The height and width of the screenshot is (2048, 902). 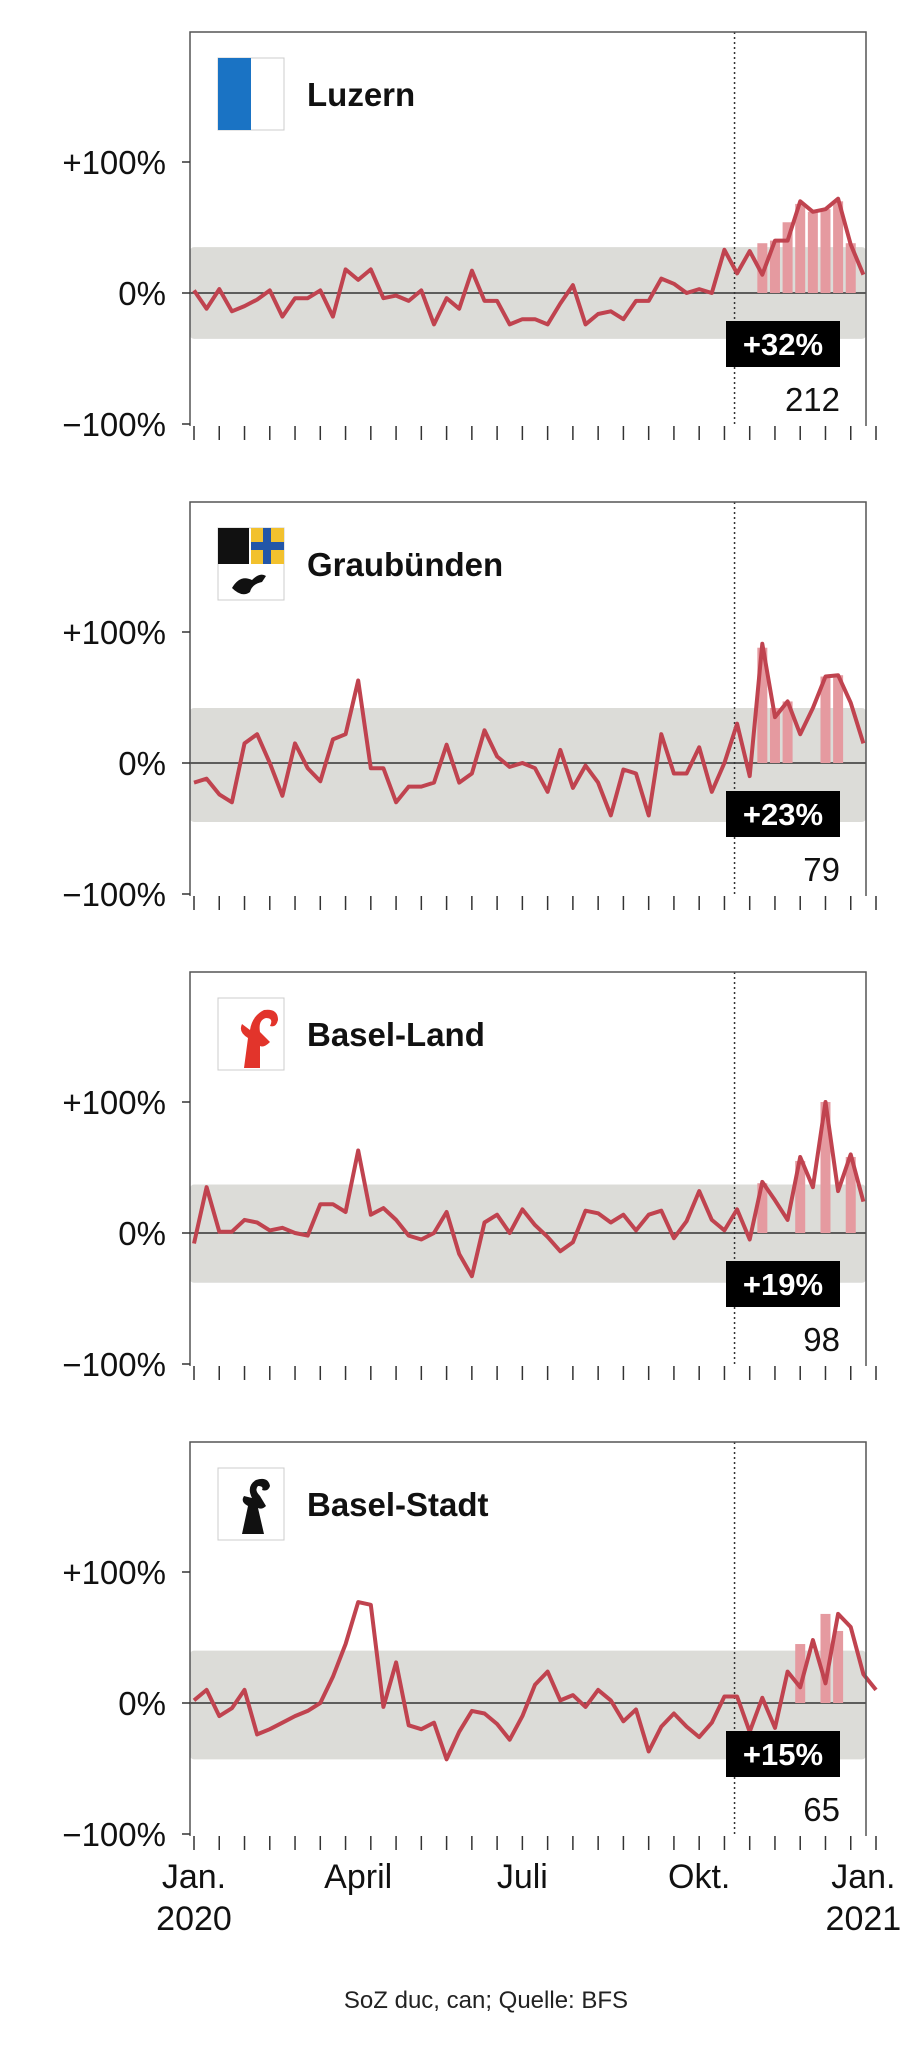 What do you see at coordinates (821, 1809) in the screenshot?
I see `excess-count: 65` at bounding box center [821, 1809].